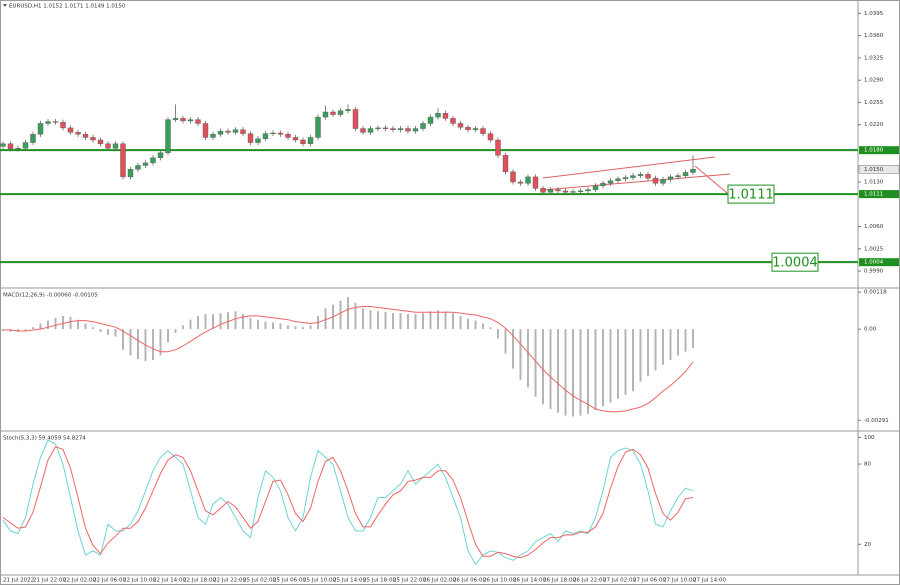 The height and width of the screenshot is (585, 900). What do you see at coordinates (874, 81) in the screenshot?
I see `y-tick-label: 1.0290` at bounding box center [874, 81].